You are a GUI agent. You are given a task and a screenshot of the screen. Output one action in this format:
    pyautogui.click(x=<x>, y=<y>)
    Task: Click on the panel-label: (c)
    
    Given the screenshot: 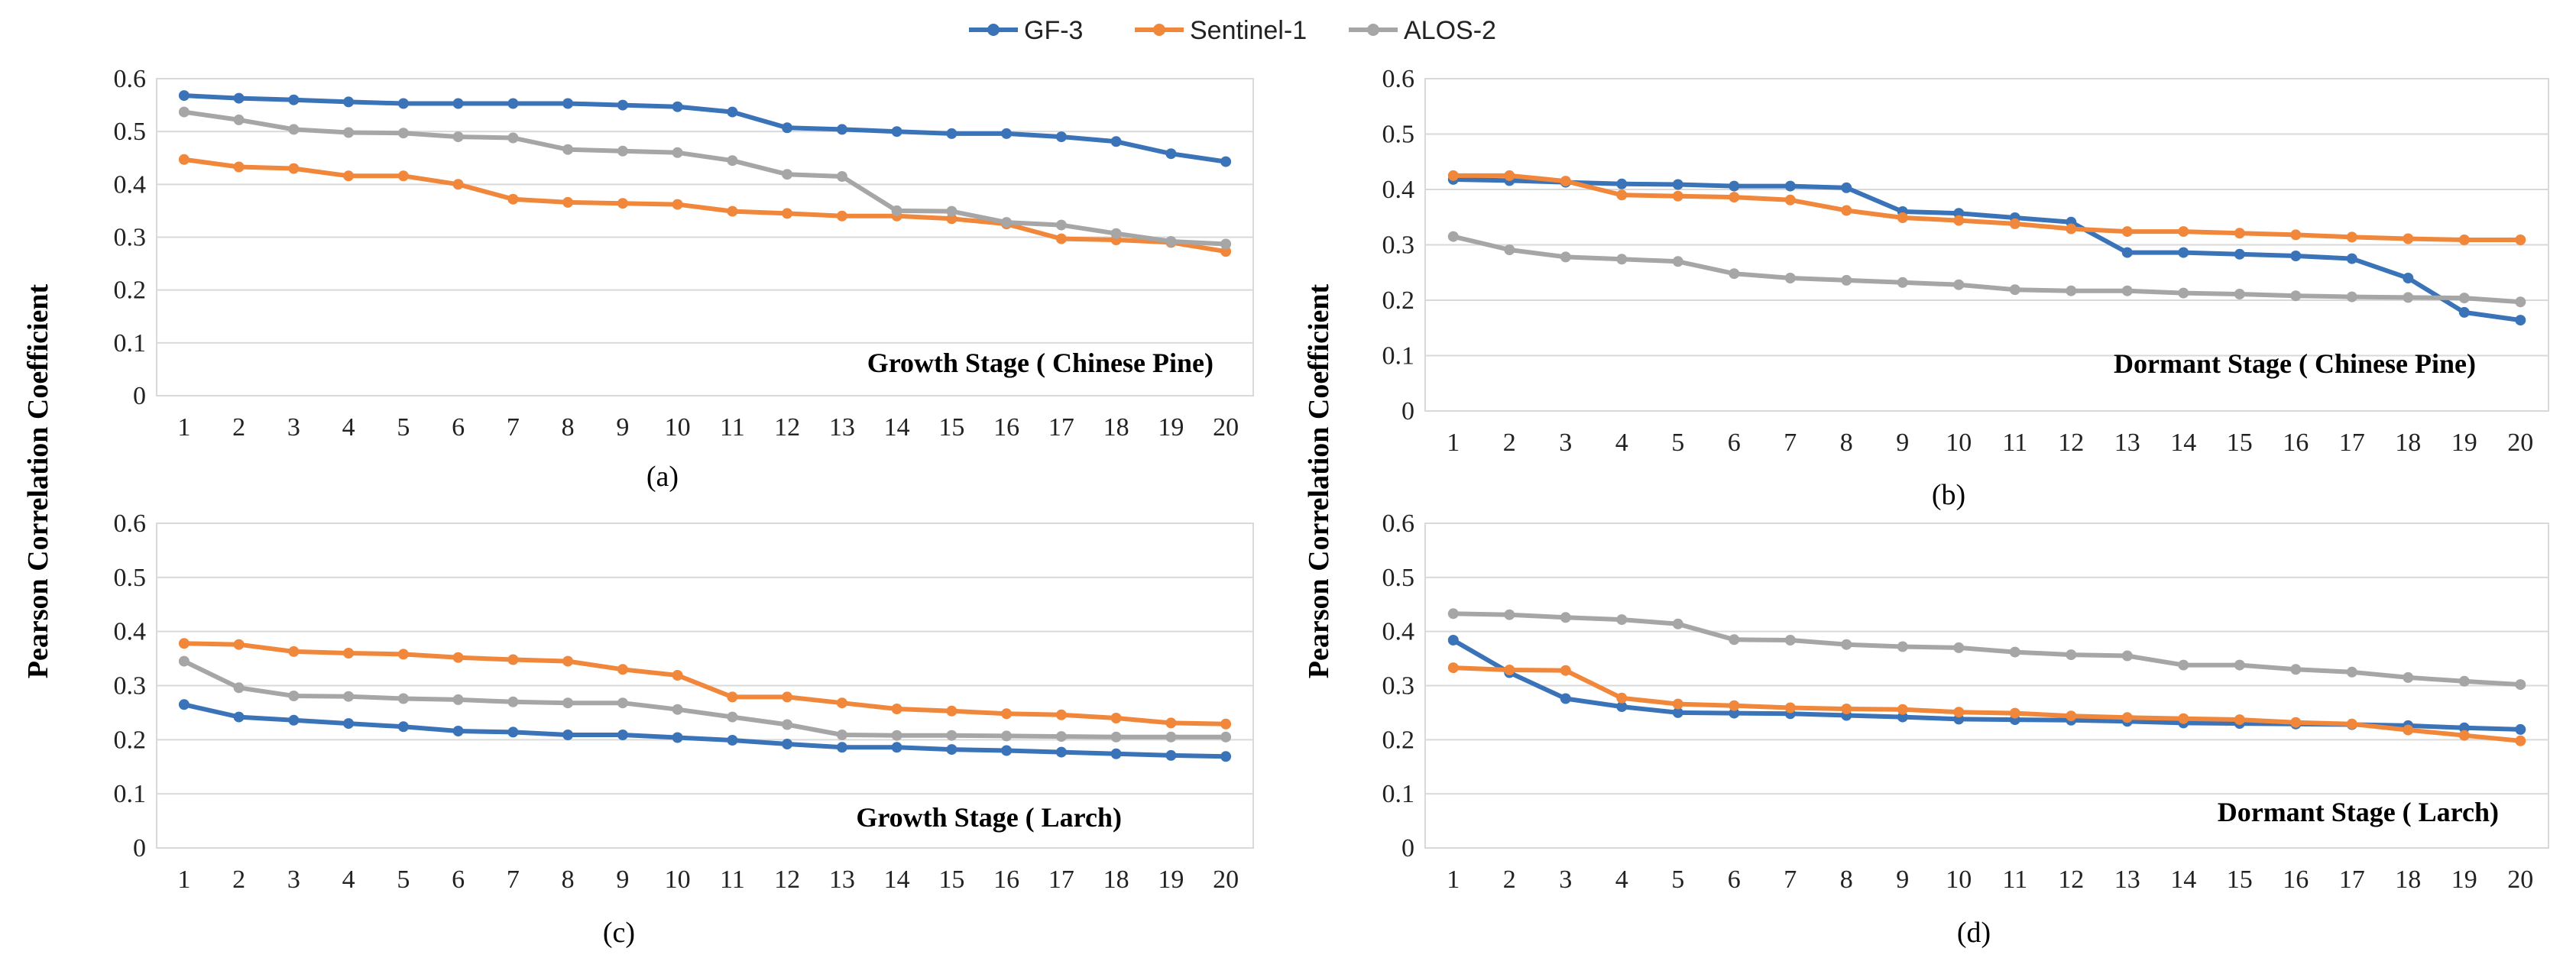 What is the action you would take?
    pyautogui.click(x=619, y=933)
    